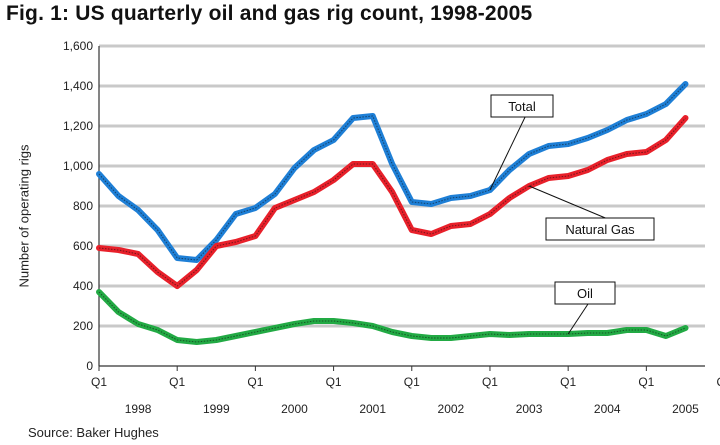  I want to click on y-tick-label: 1,600, so click(78, 46).